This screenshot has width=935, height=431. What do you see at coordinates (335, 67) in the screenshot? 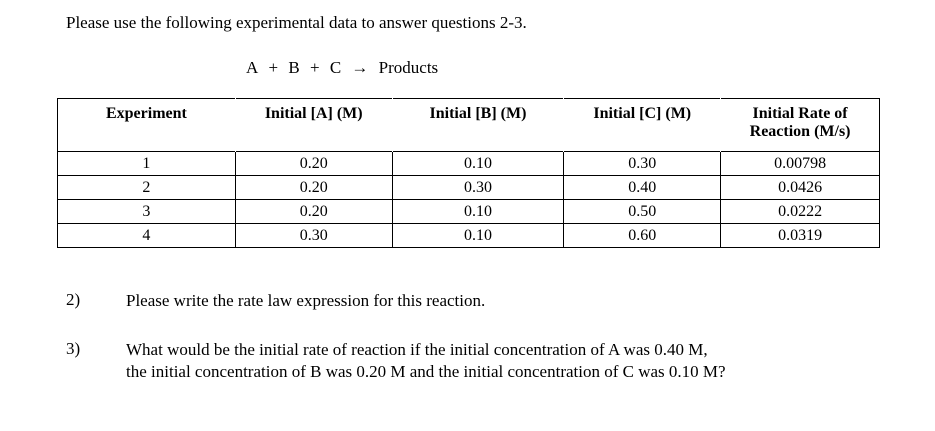
I see `reactant-c: C` at bounding box center [335, 67].